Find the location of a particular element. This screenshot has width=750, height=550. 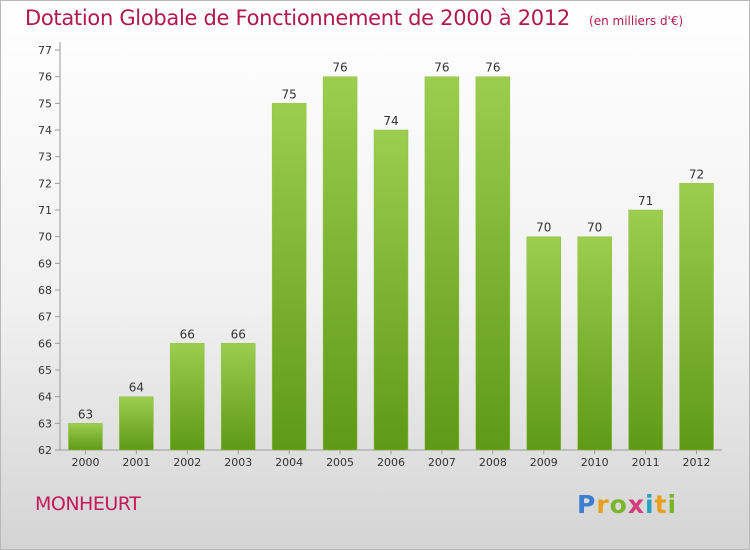

y-tick-label: 73 is located at coordinates (45, 157).